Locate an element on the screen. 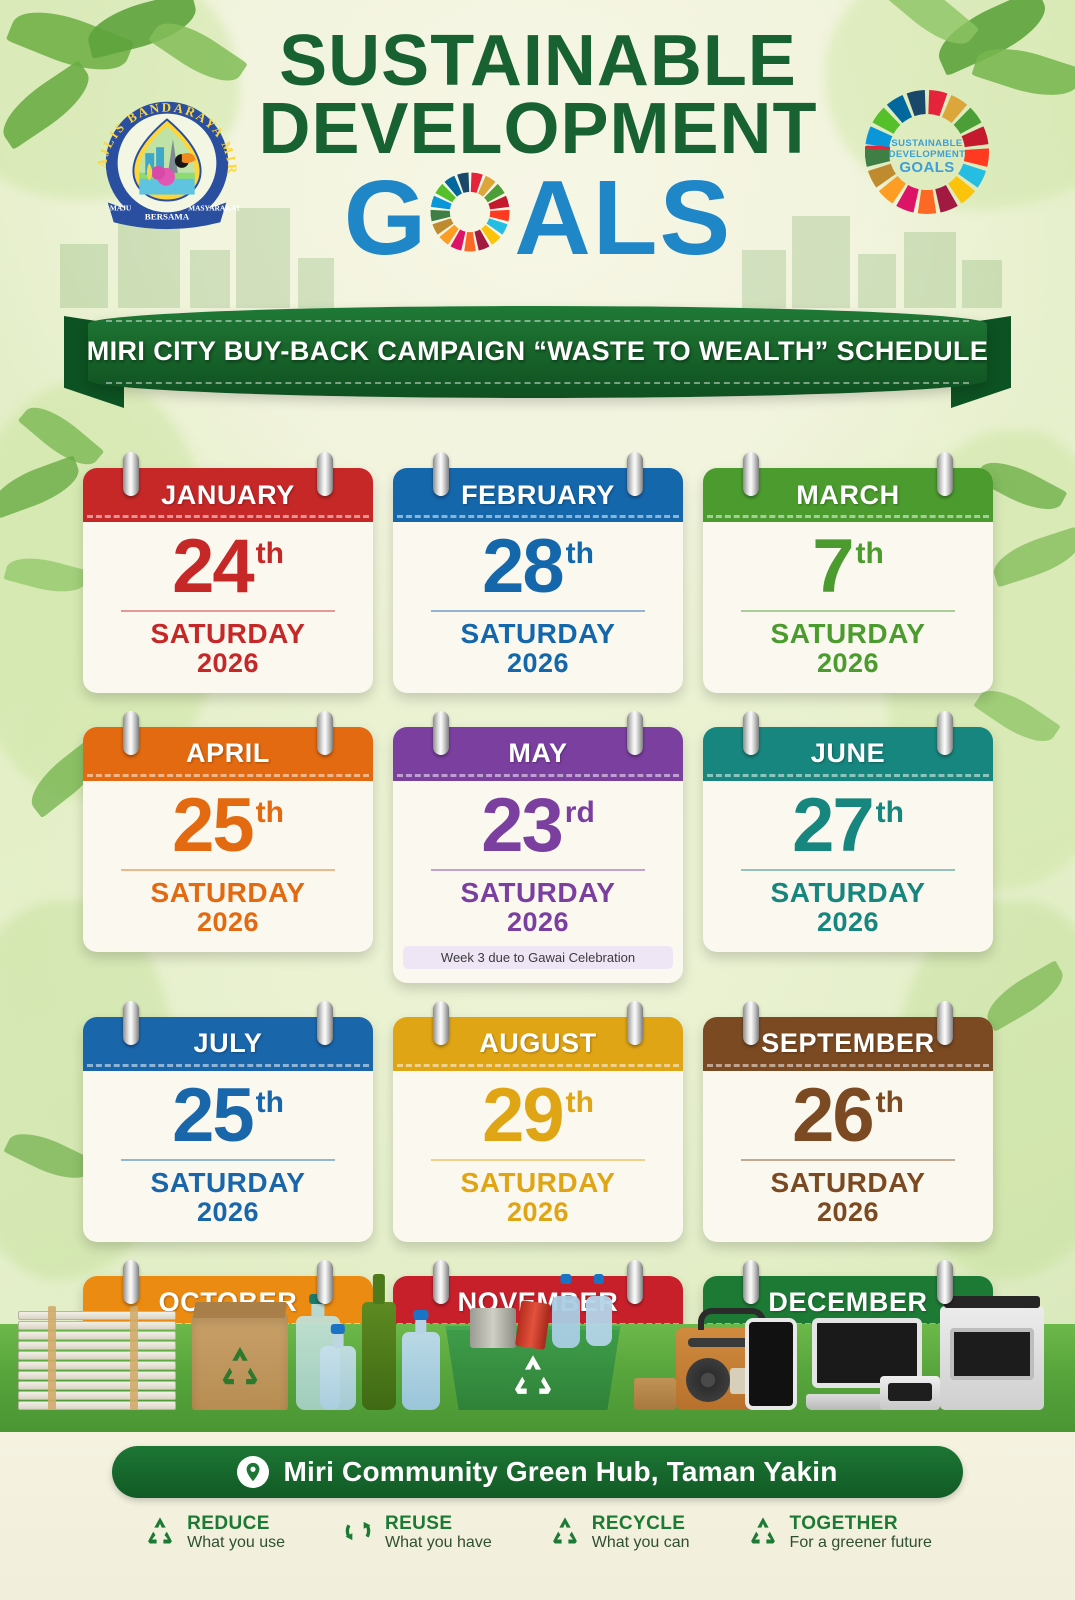 The image size is (1075, 1600). calendar-card-body: FEBRUARY 28 th SATURDAY 2026 is located at coordinates (538, 580).